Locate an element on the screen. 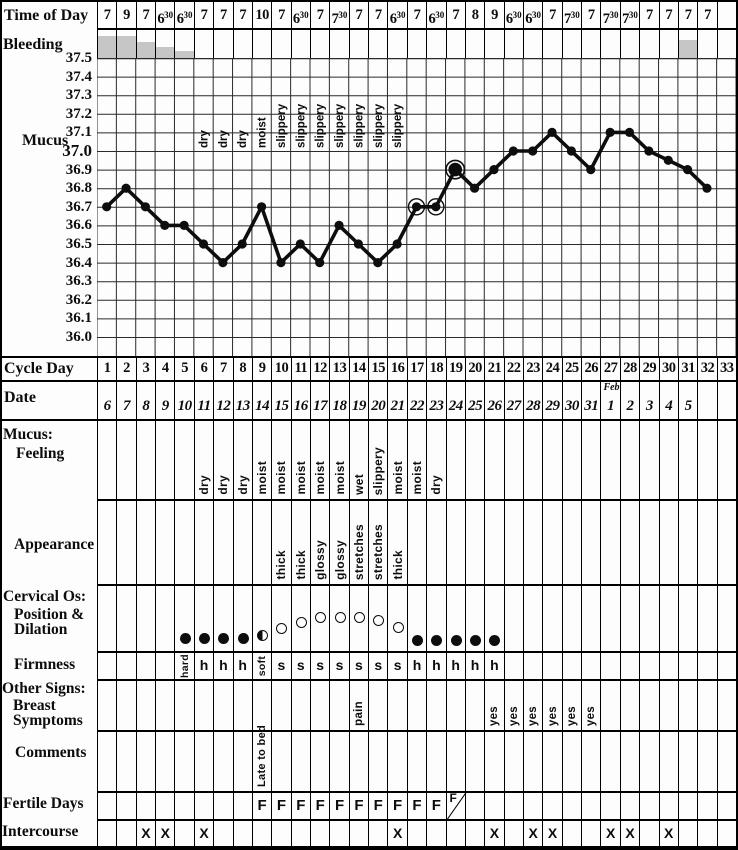 This screenshot has height=850, width=738. cervical-os-mark-half is located at coordinates (263, 635).